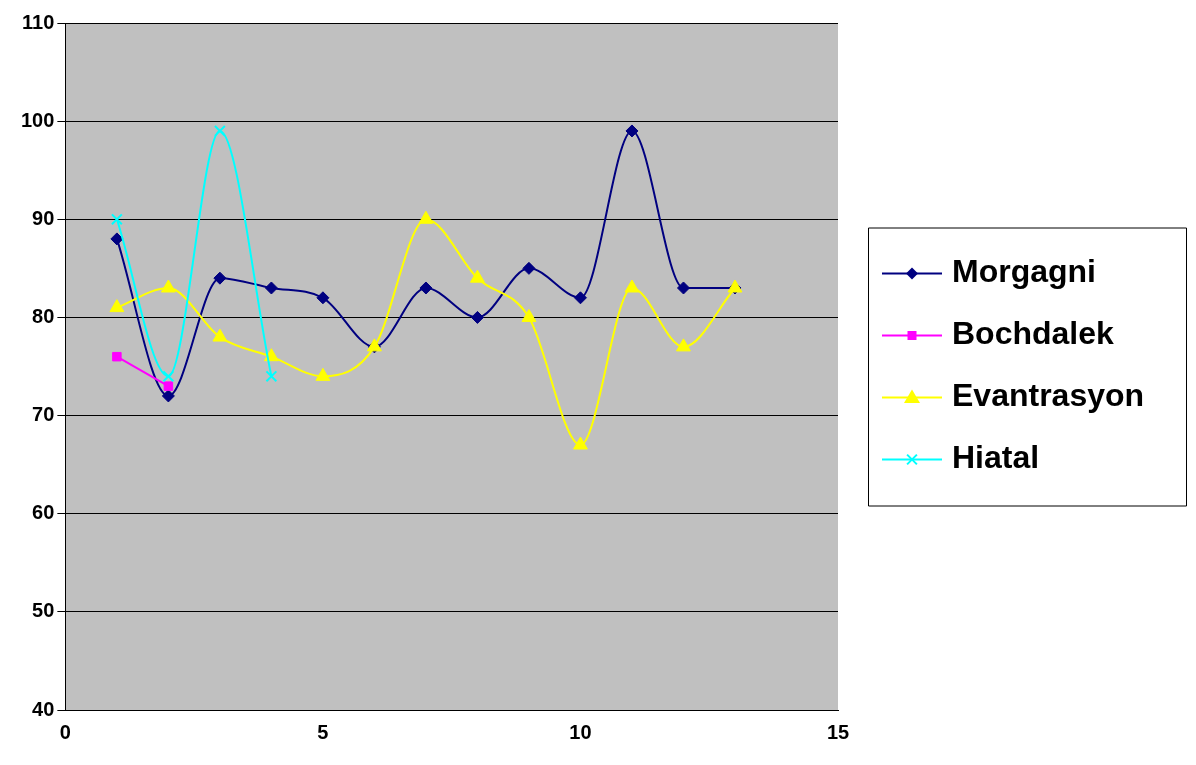 The width and height of the screenshot is (1196, 765). Describe the element at coordinates (37, 119) in the screenshot. I see `y-tick-label: 100` at that location.